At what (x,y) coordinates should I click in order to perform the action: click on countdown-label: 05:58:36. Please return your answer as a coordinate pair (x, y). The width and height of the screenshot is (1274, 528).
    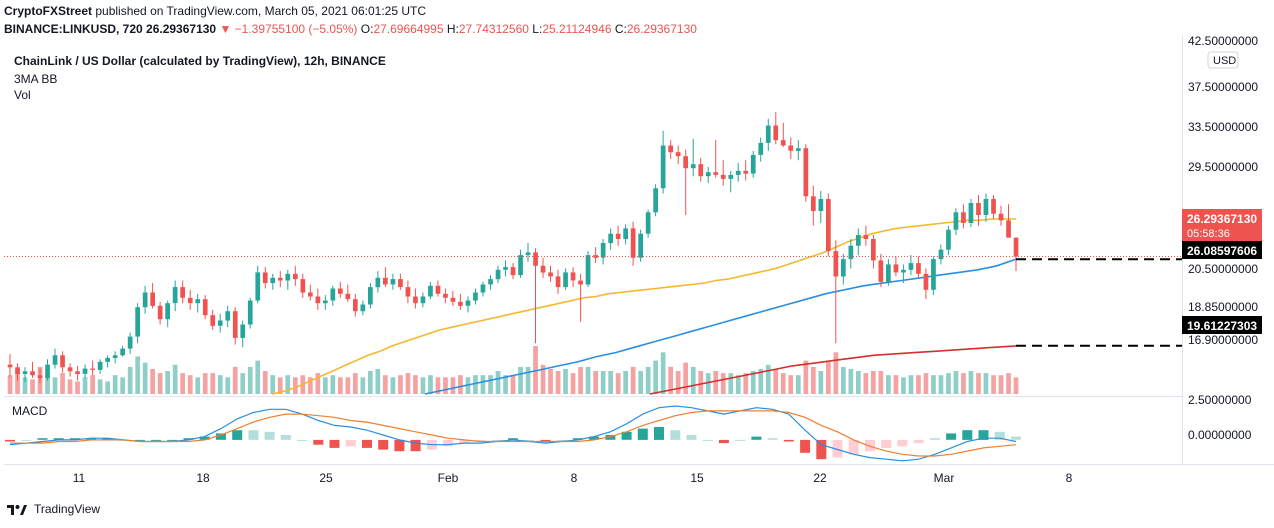
    Looking at the image, I should click on (1208, 234).